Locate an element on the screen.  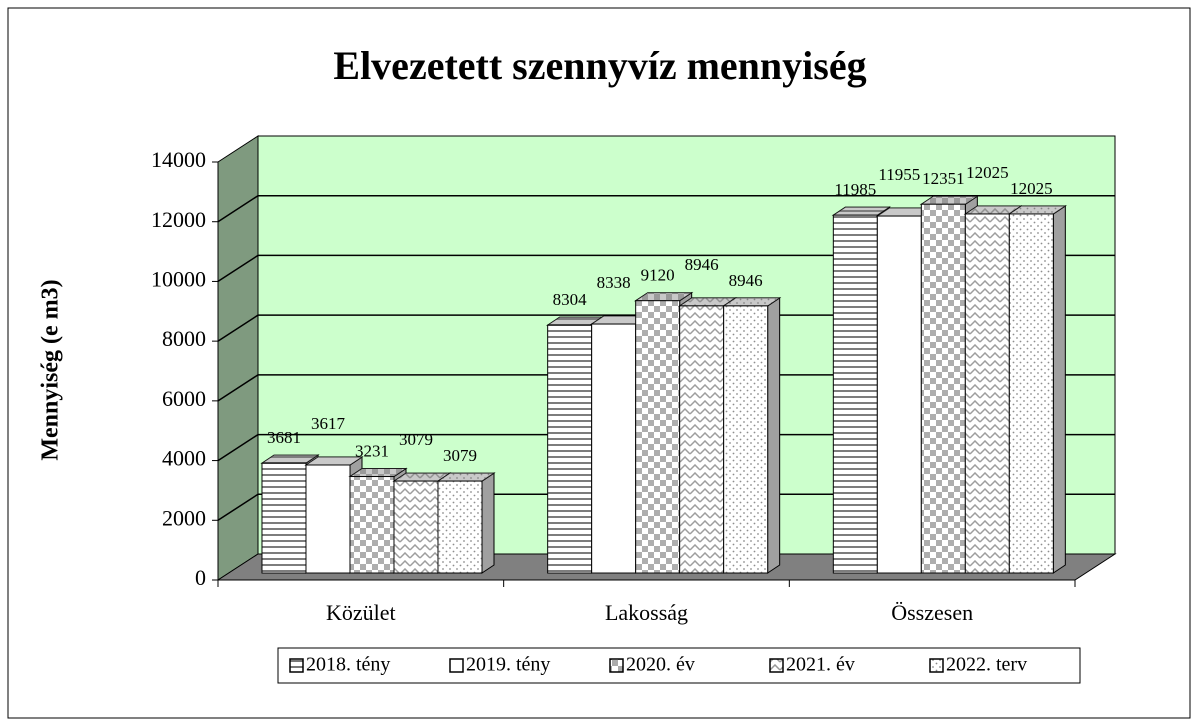
y-tick-label: 4000 is located at coordinates (184, 458).